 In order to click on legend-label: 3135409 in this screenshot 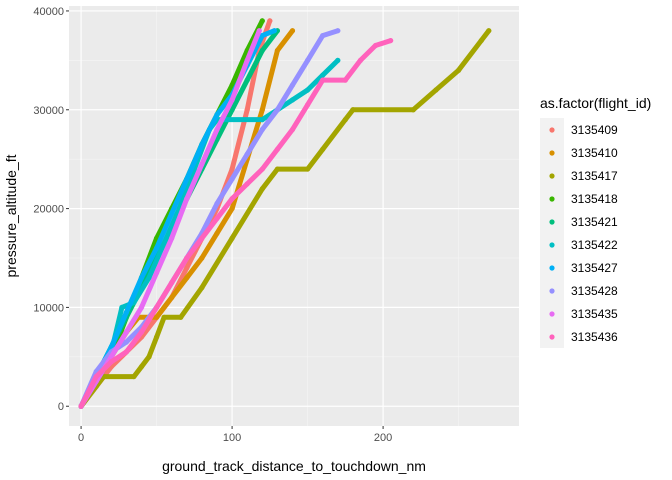, I will do `click(594, 130)`.